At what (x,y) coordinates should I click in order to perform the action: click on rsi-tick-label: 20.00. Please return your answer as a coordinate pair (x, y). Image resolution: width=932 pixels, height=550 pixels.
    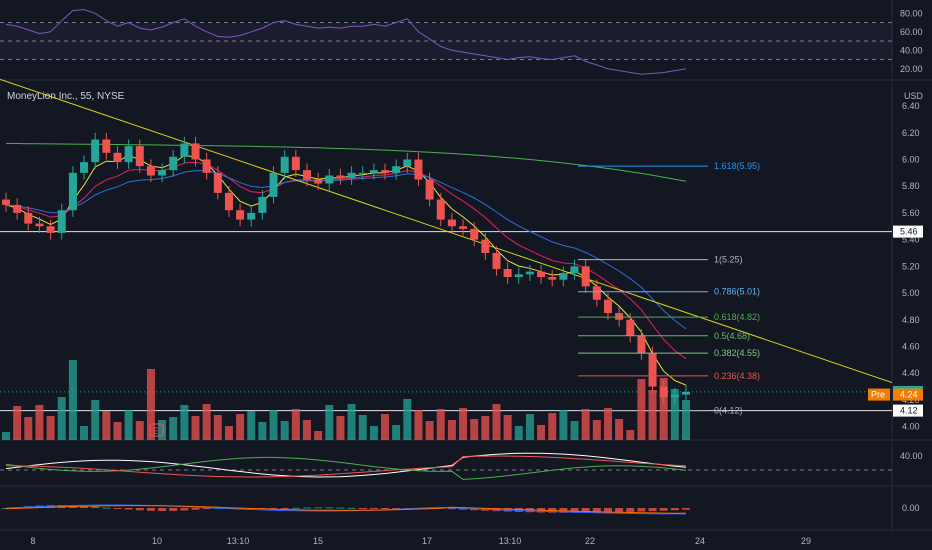
    Looking at the image, I should click on (911, 69).